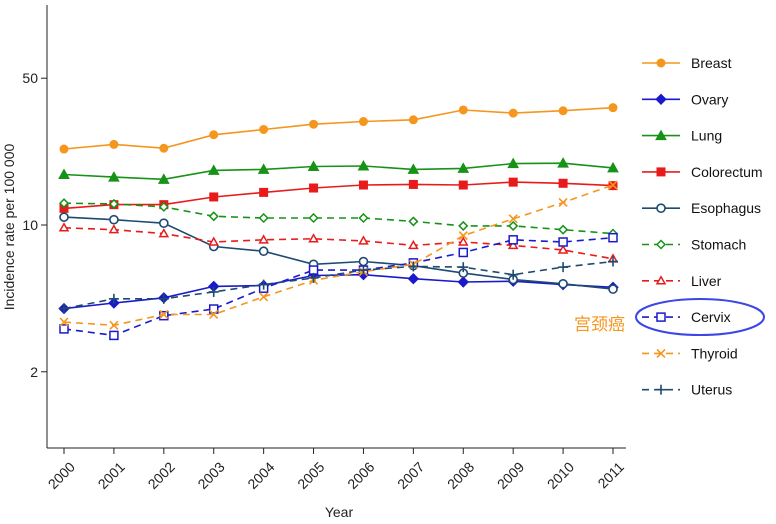 The width and height of the screenshot is (776, 524). I want to click on series-line-stomach, so click(338, 218).